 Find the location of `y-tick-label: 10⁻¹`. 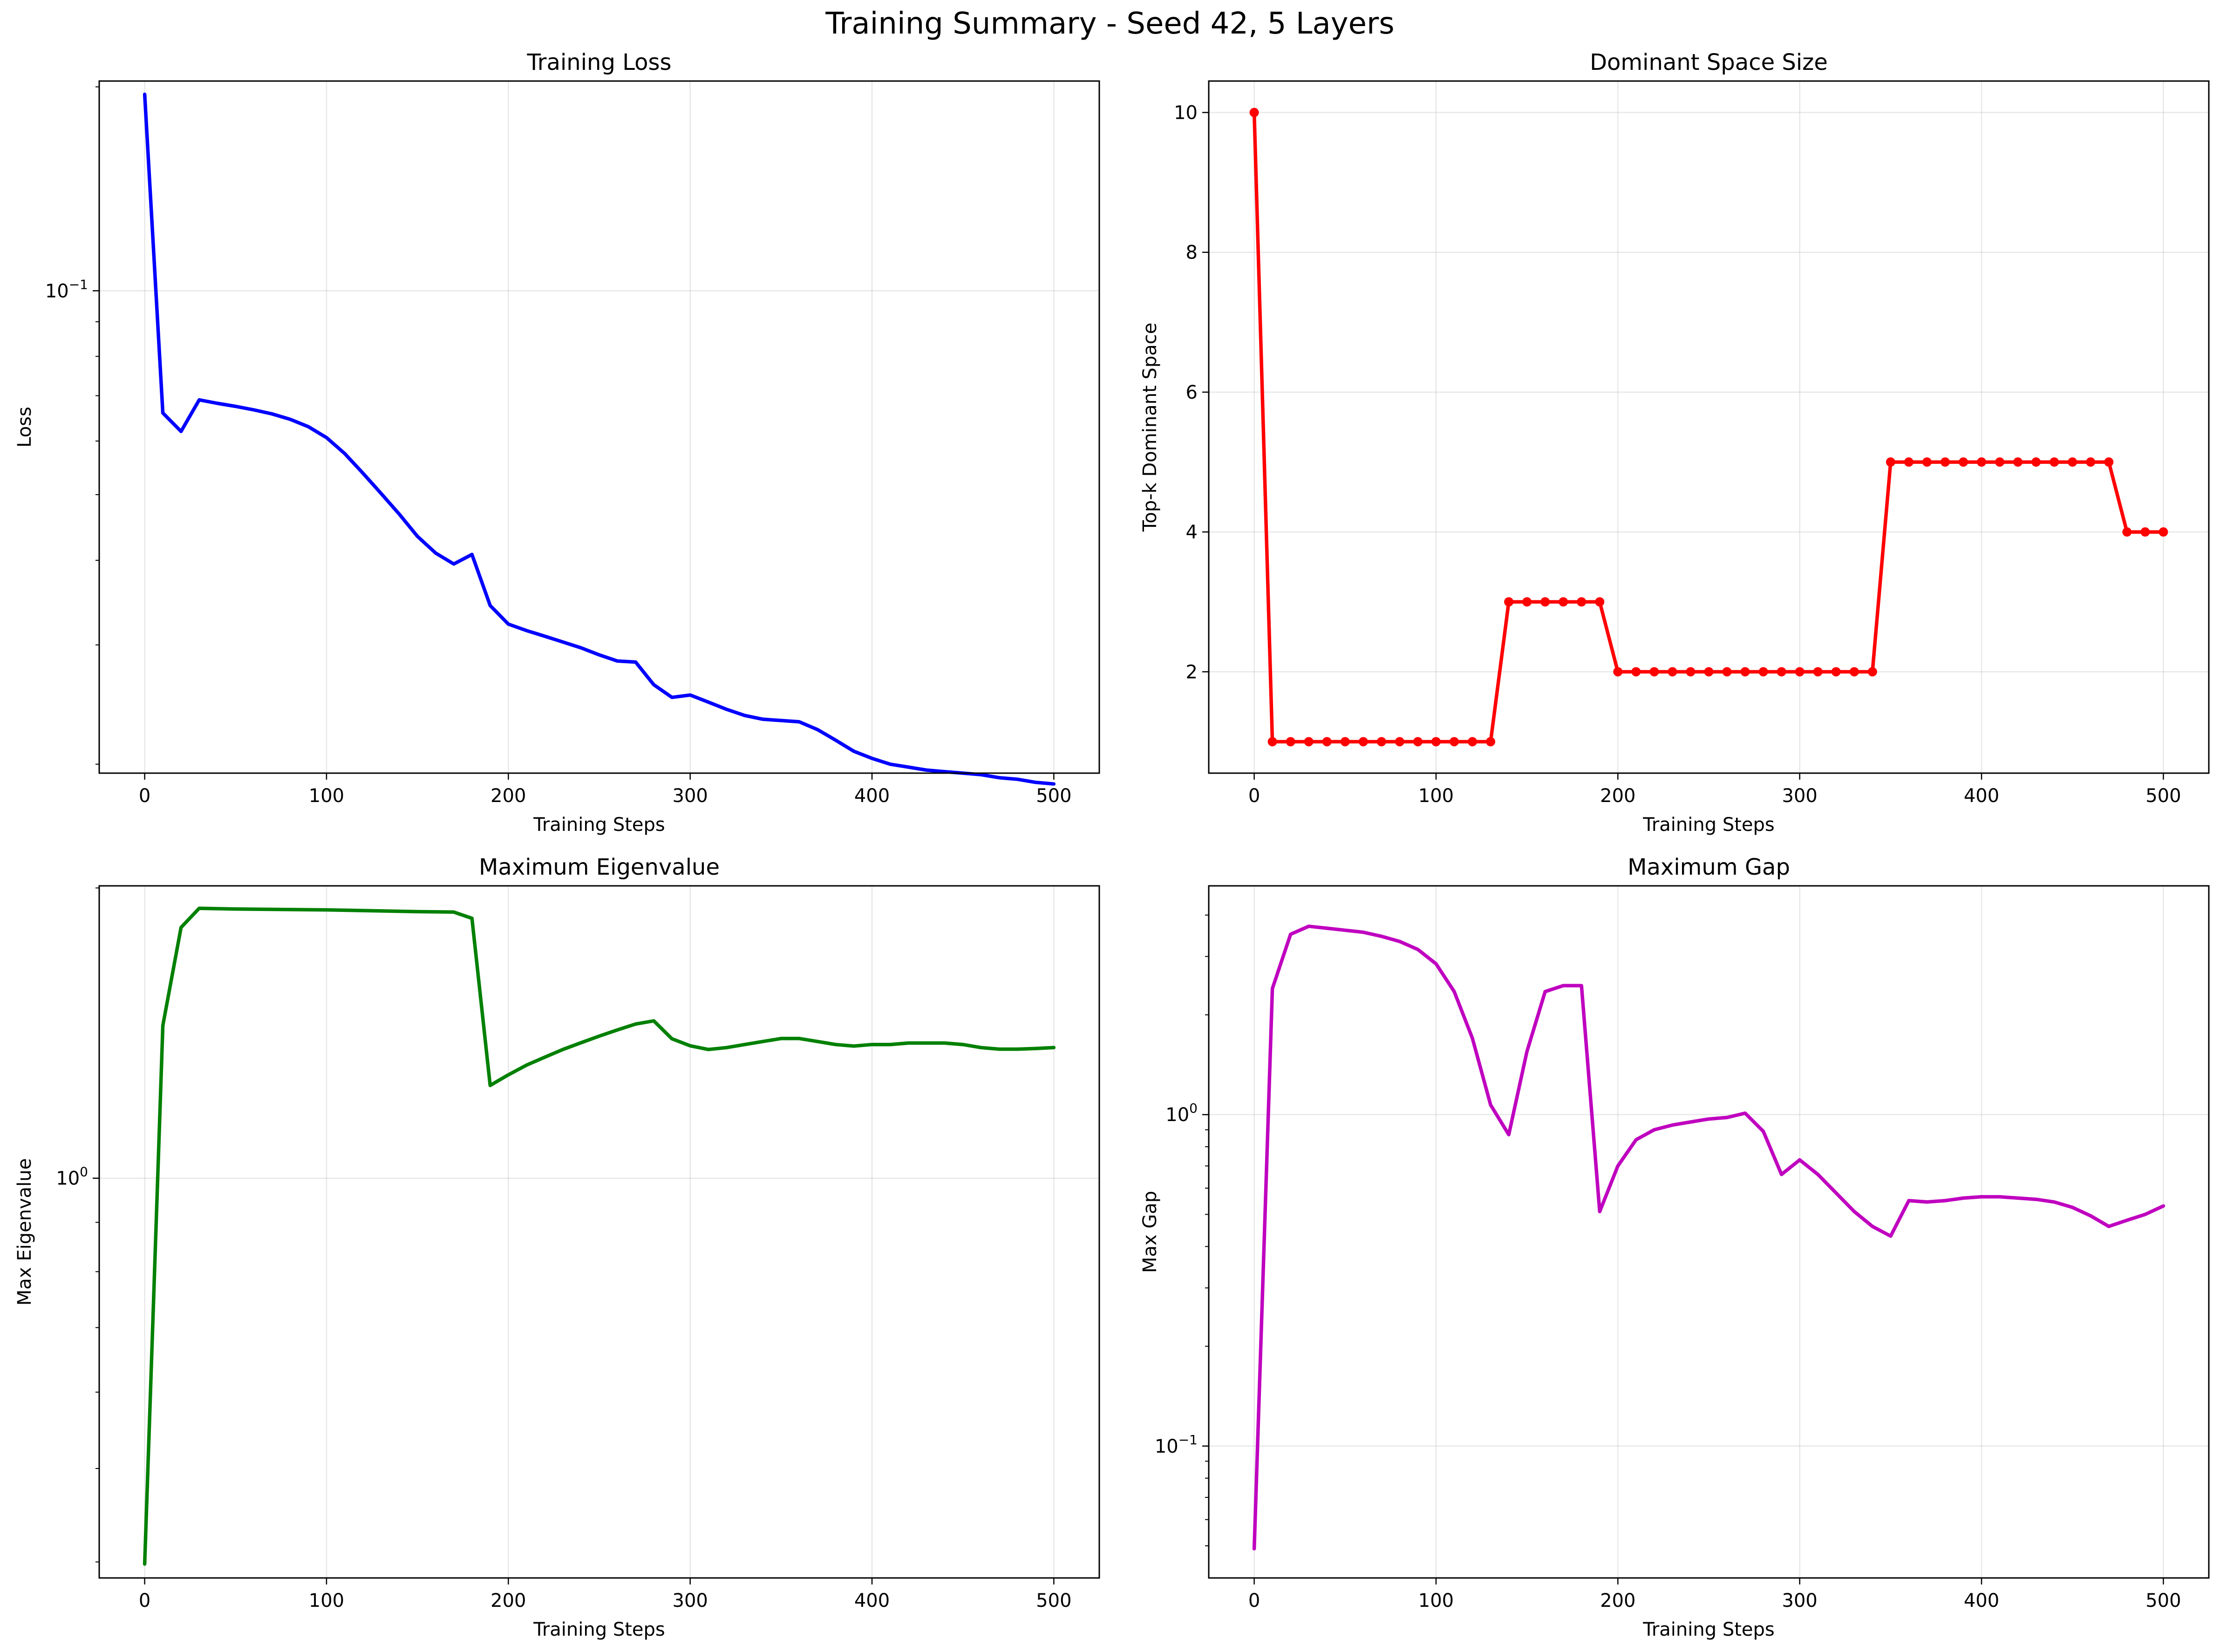

y-tick-label: 10⁻¹ is located at coordinates (66, 289).